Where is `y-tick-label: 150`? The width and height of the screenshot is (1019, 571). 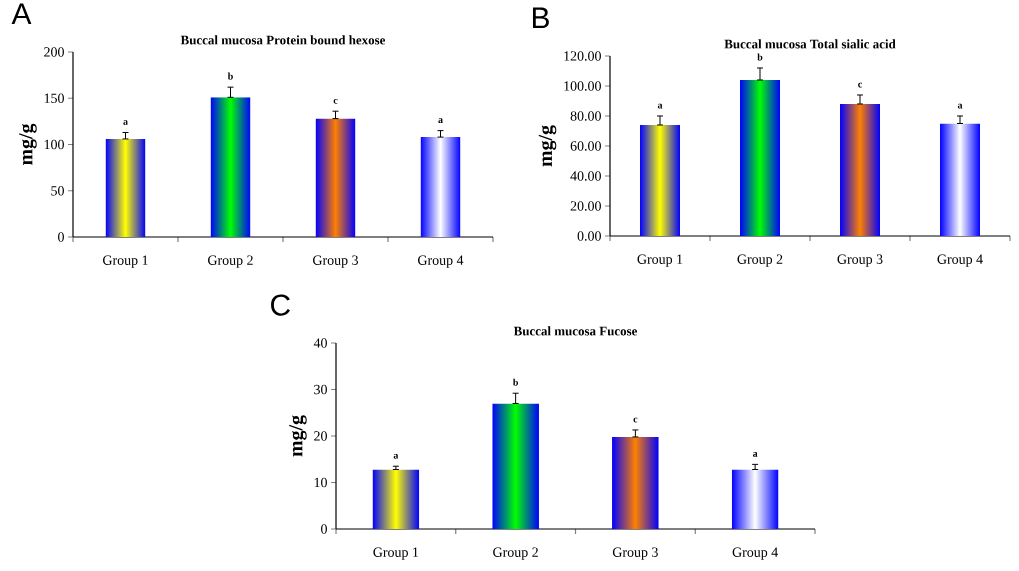 y-tick-label: 150 is located at coordinates (54, 98).